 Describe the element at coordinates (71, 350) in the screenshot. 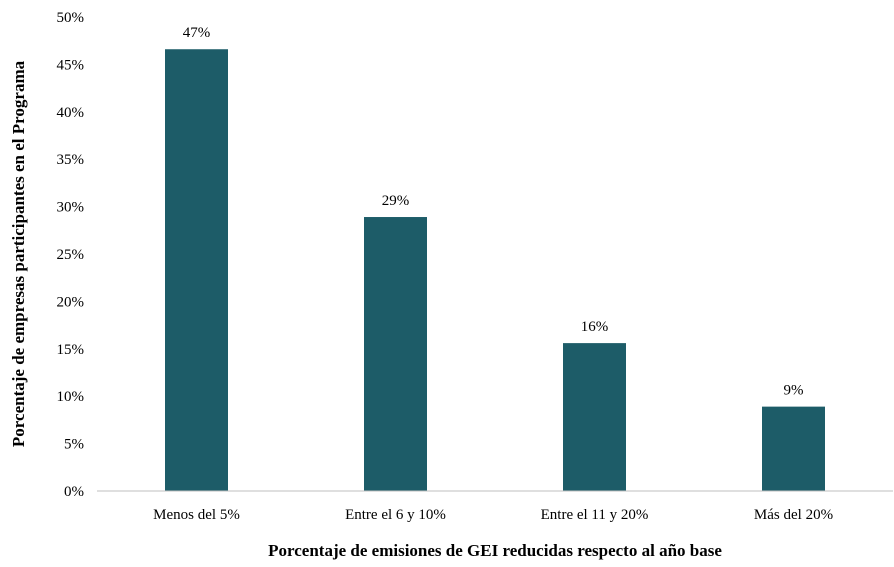

I see `y-tick-label: 15%` at that location.